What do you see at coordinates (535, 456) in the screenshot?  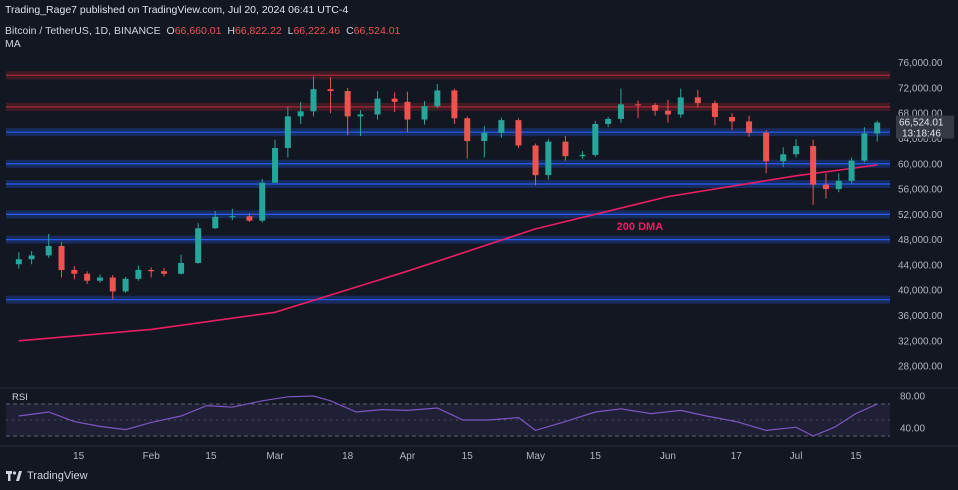 I see `time-tick-label: May` at bounding box center [535, 456].